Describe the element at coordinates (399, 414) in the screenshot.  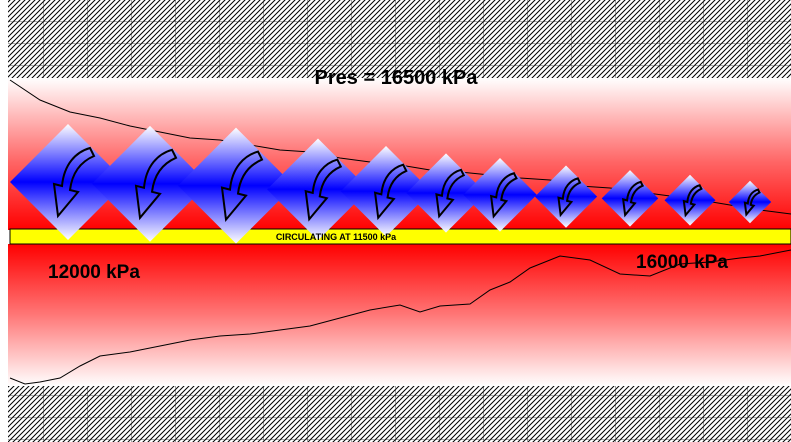
I see `formation-bottom-grid` at that location.